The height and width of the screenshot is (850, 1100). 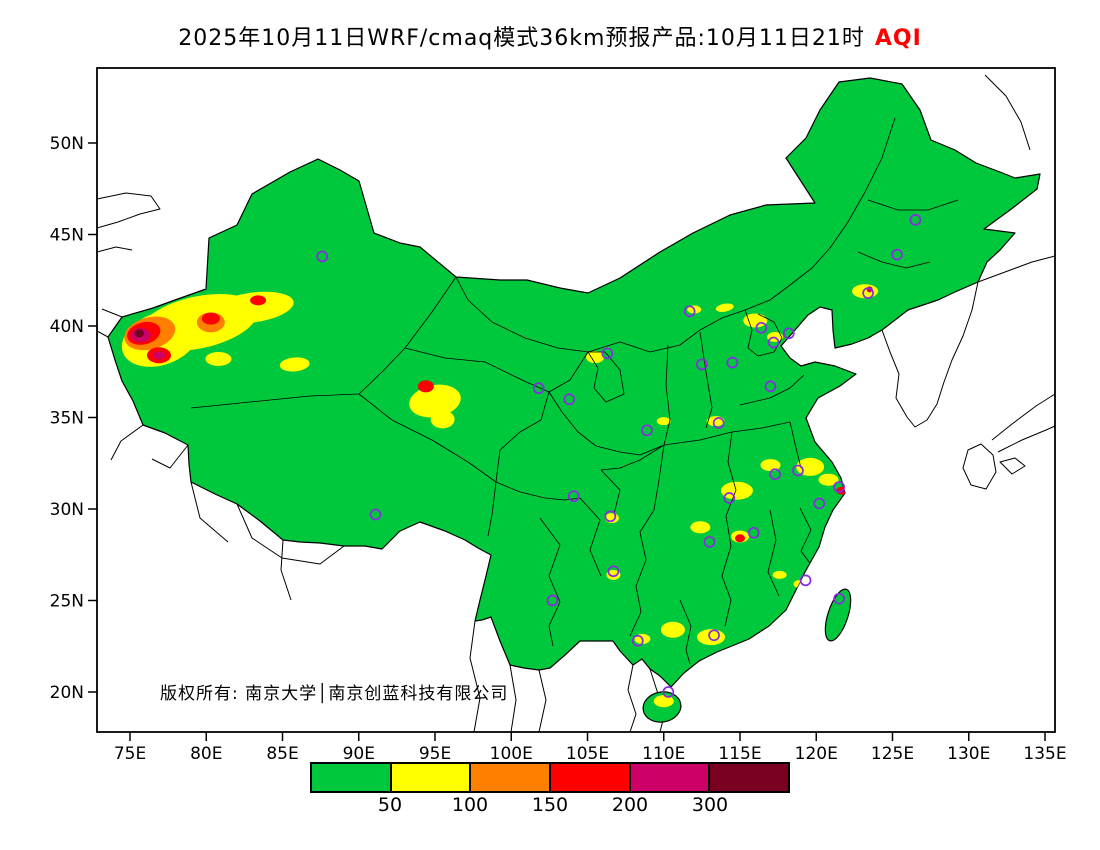 What do you see at coordinates (898, 38) in the screenshot?
I see `title-variable-label: AQI` at bounding box center [898, 38].